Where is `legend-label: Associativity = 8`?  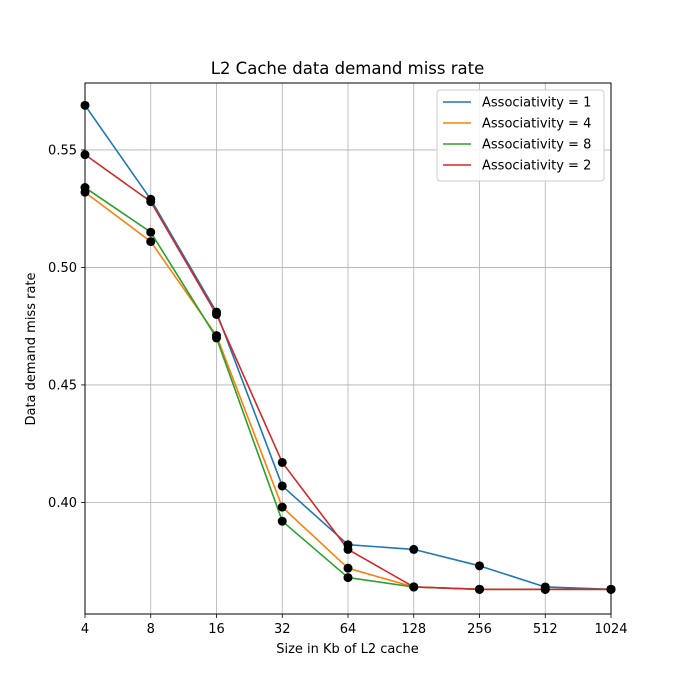
legend-label: Associativity = 8 is located at coordinates (536, 145).